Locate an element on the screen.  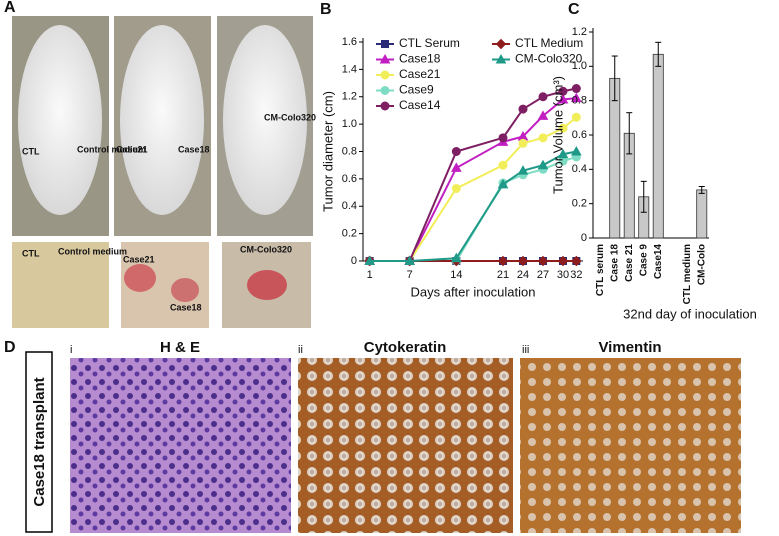
x-tick-label: CM-Colo is located at coordinates (701, 264).